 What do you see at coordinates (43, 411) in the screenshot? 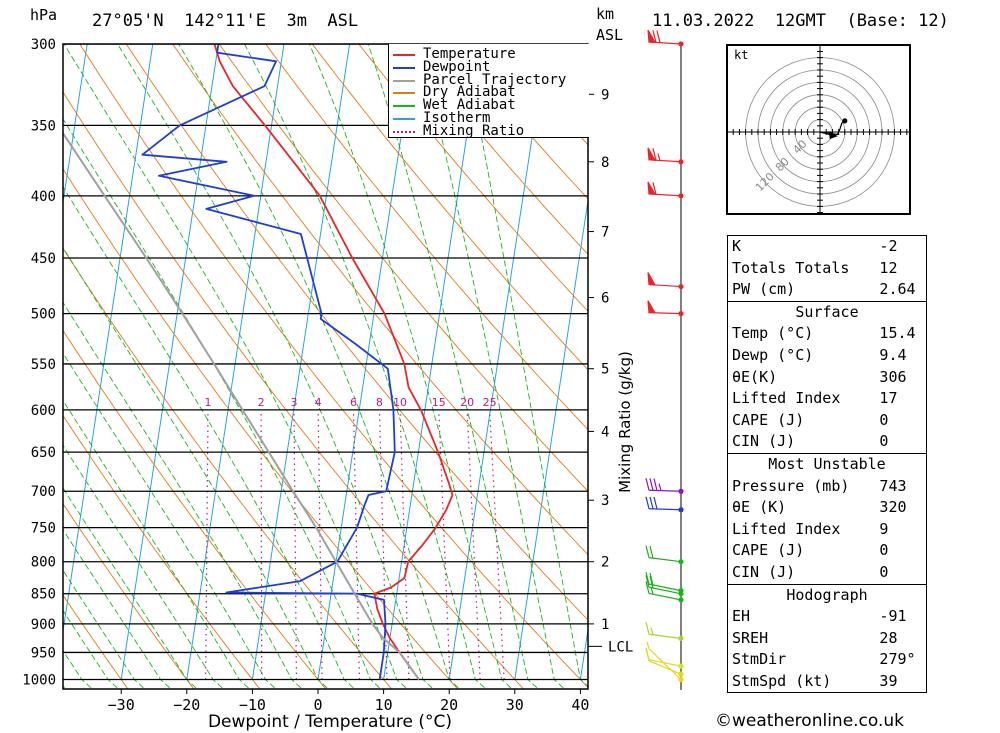
I see `pressure-tick-label: 600` at bounding box center [43, 411].